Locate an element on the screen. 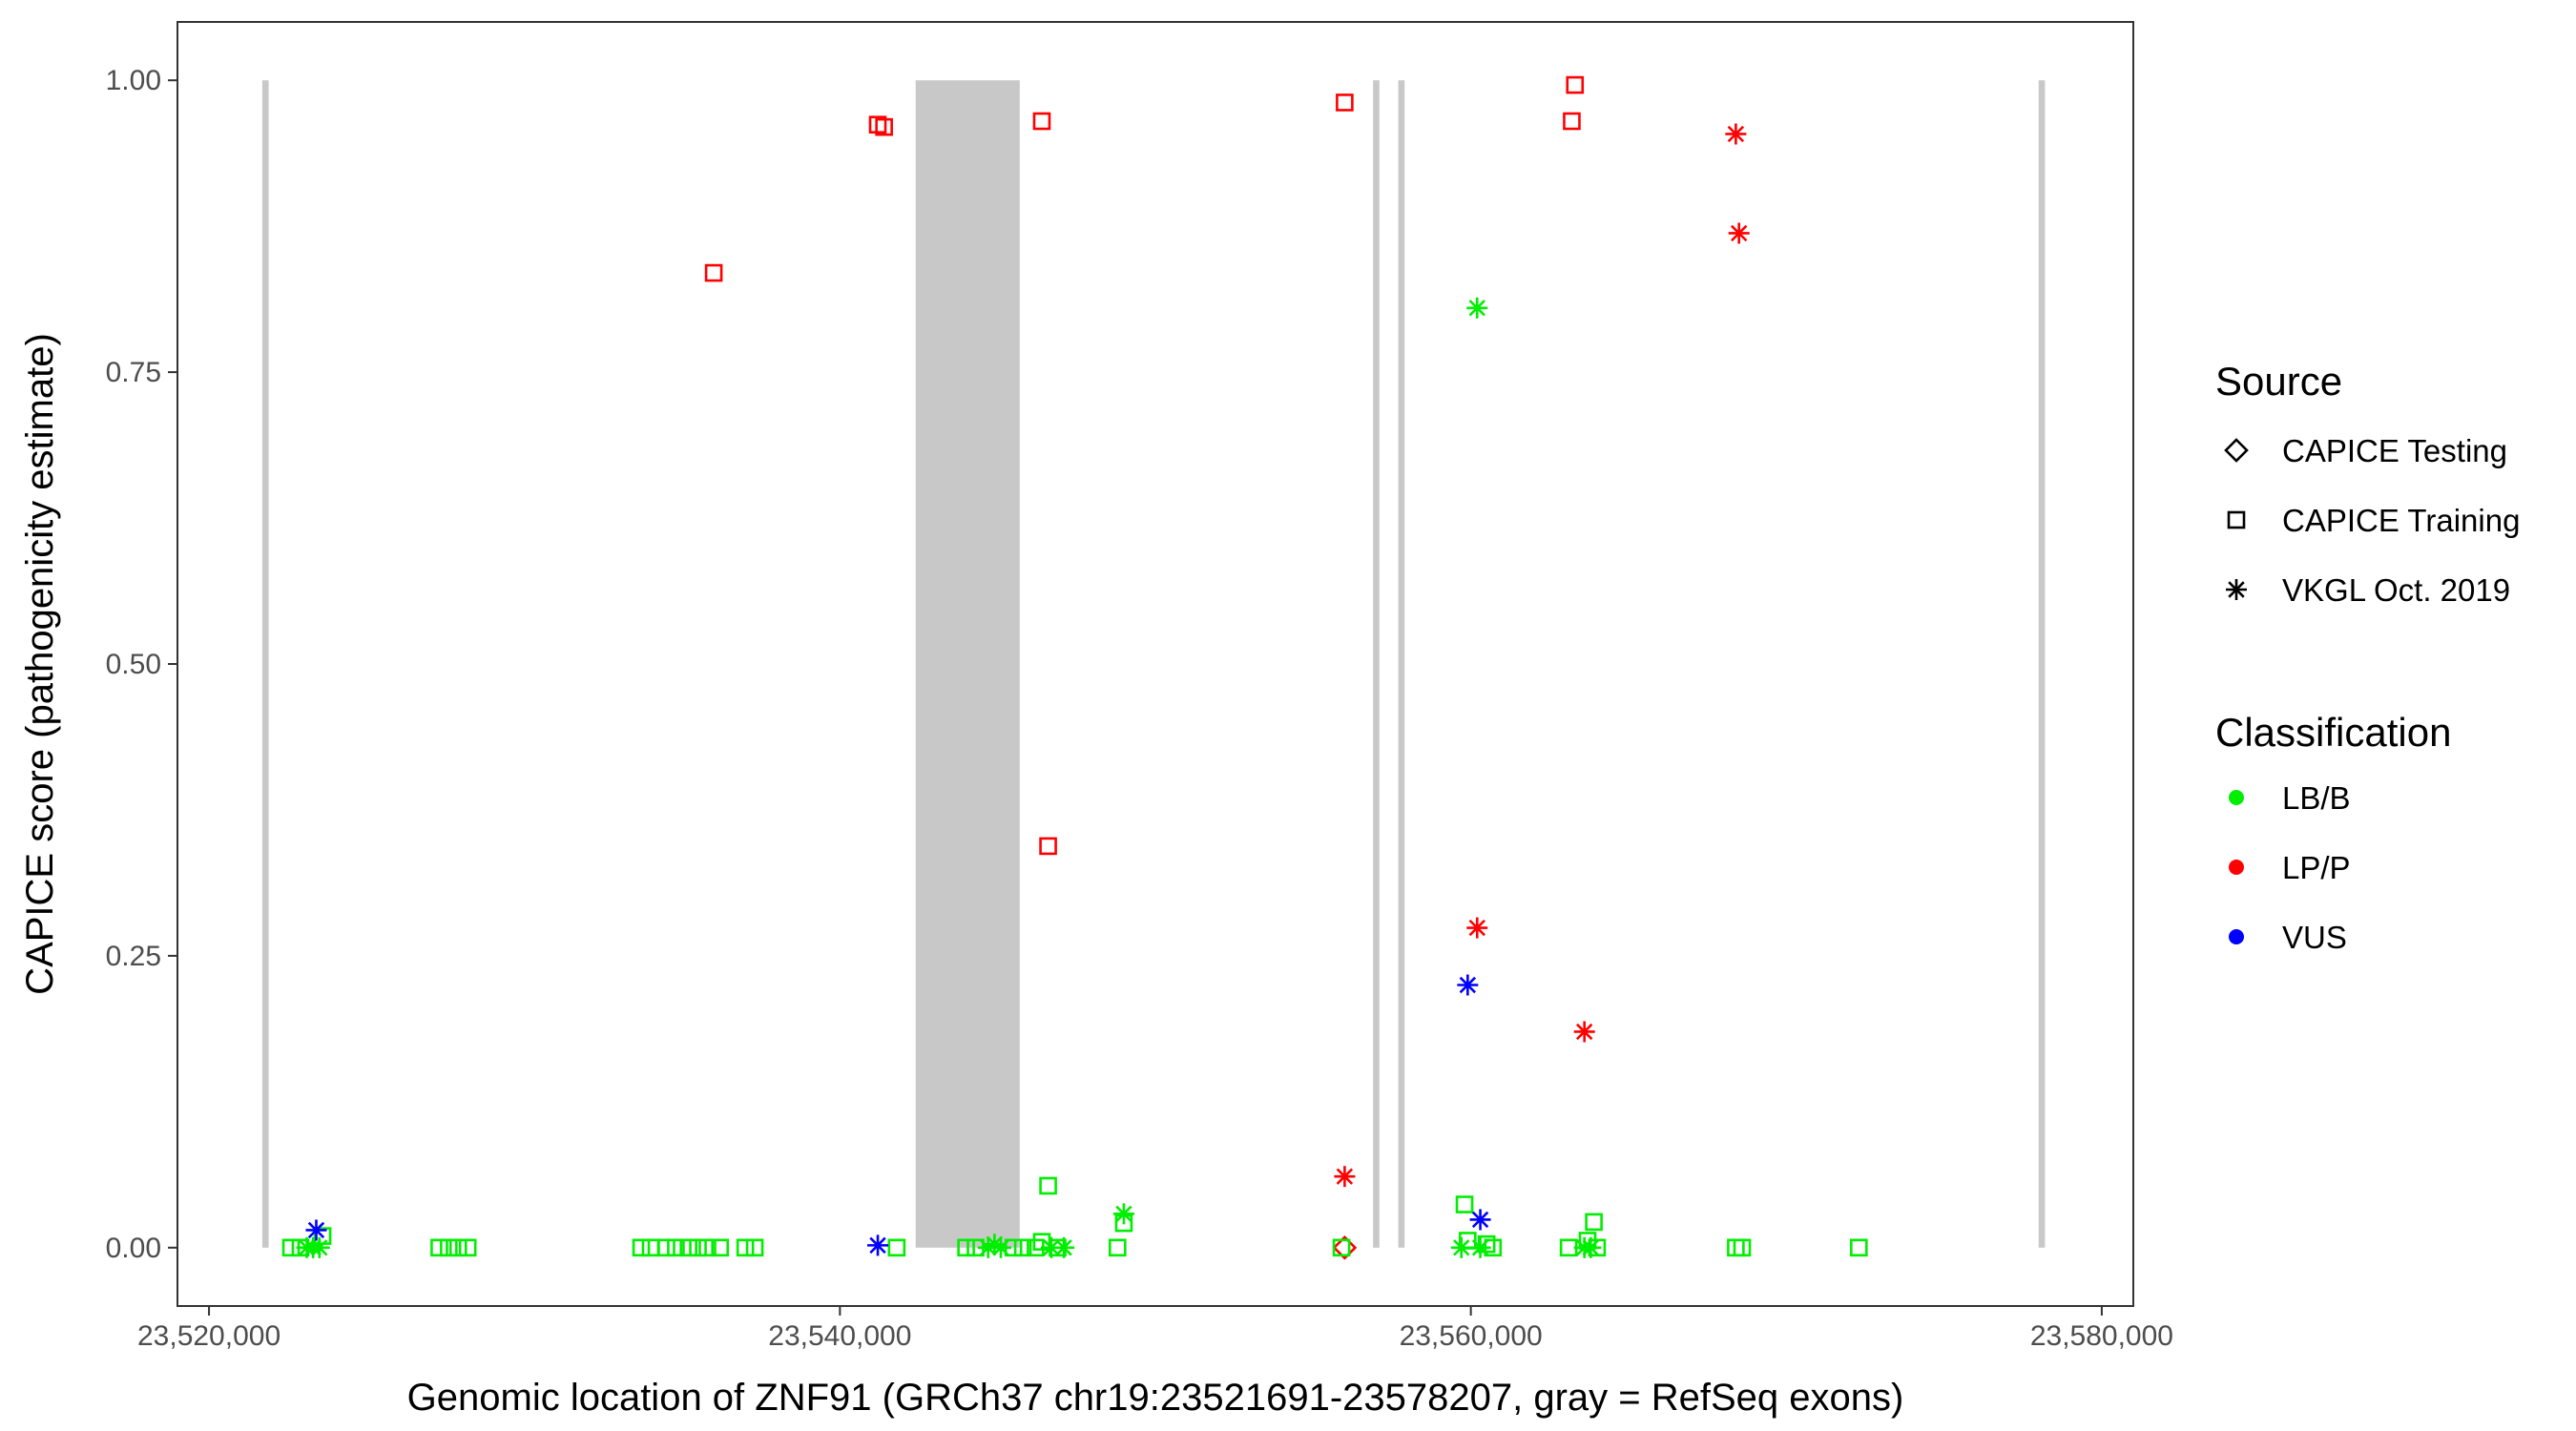 The image size is (2576, 1431). y-tick-label: 0.75 is located at coordinates (133, 372).